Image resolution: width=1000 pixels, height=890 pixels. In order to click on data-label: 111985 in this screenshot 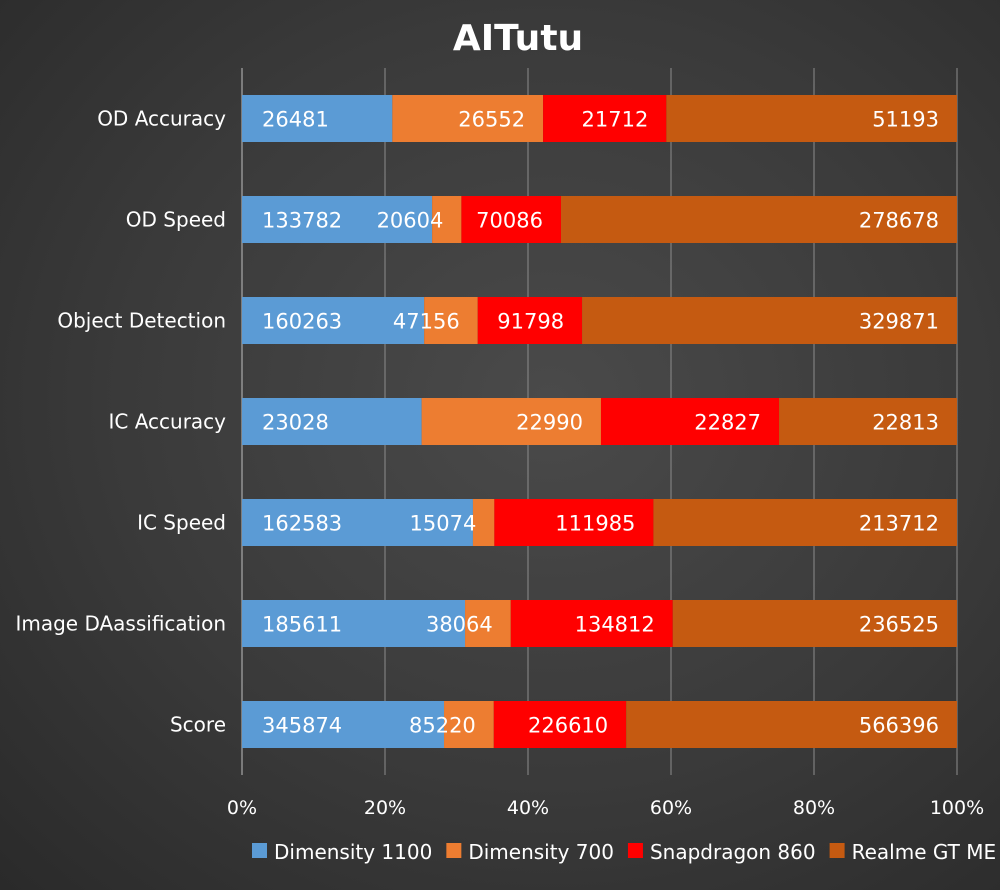, I will do `click(595, 524)`.